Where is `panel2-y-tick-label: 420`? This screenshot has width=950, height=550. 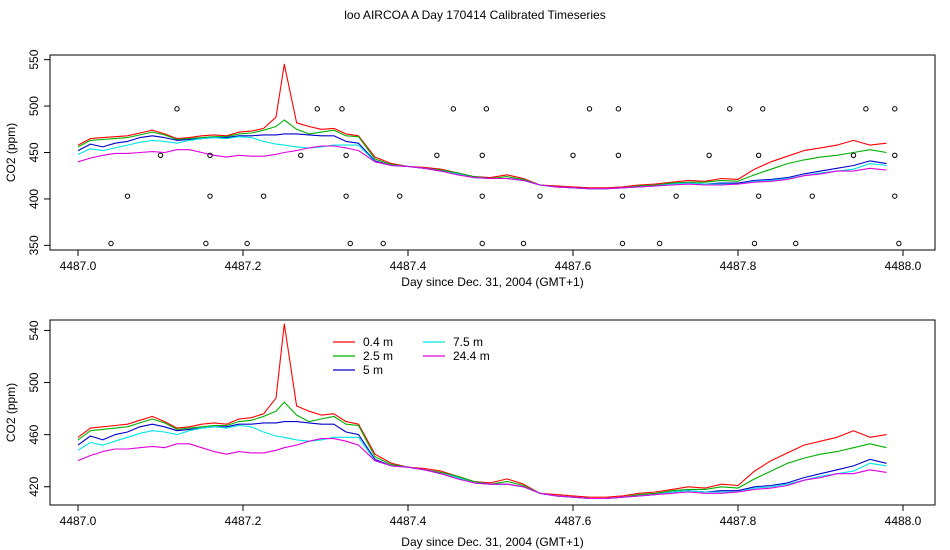 panel2-y-tick-label: 420 is located at coordinates (34, 486).